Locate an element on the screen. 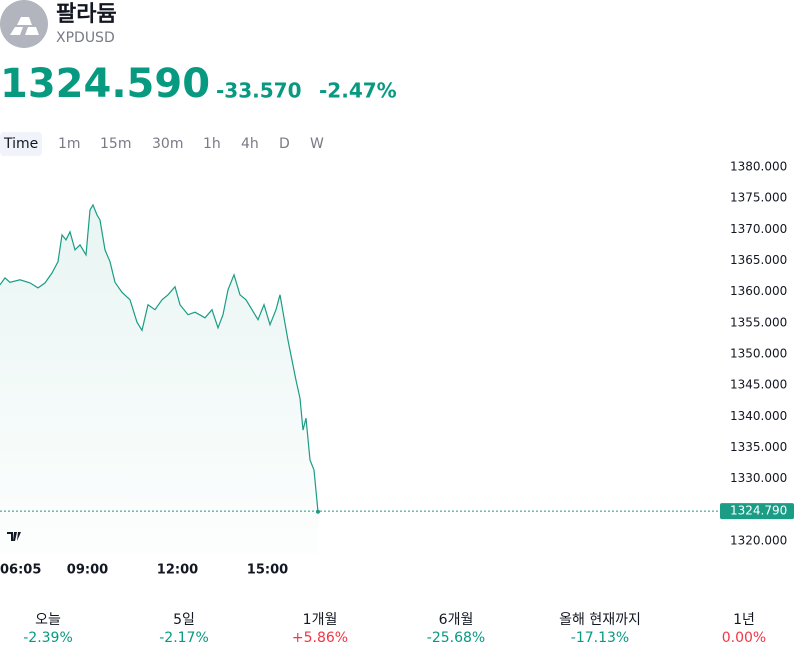 The image size is (800, 658). period-change: 0.00% is located at coordinates (744, 638).